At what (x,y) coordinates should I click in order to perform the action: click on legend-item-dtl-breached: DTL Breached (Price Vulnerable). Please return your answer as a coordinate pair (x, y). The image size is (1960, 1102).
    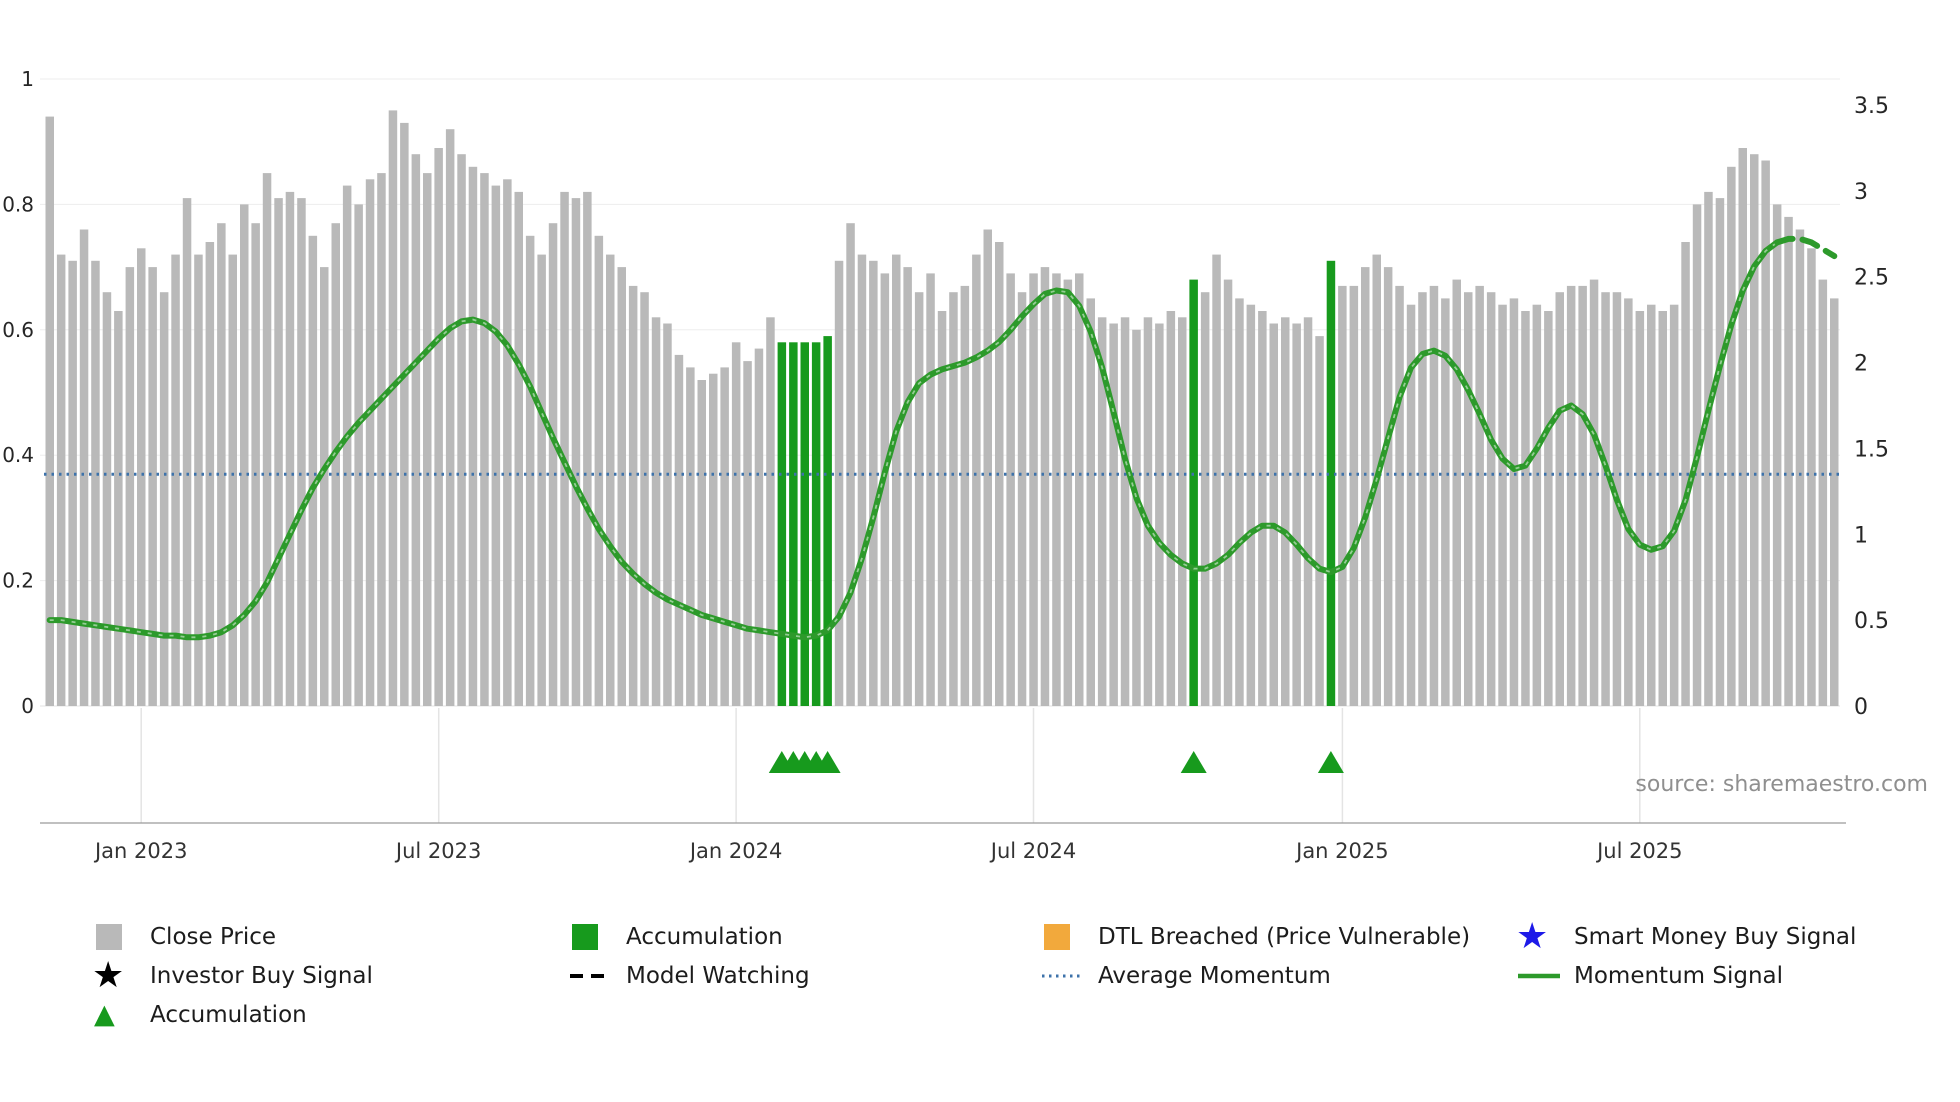
    Looking at the image, I should click on (1278, 937).